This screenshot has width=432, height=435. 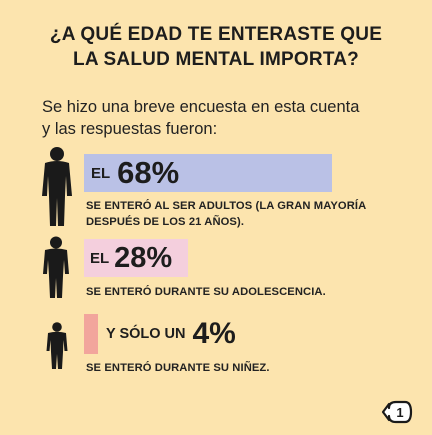 What do you see at coordinates (91, 334) in the screenshot?
I see `stat-bar-children` at bounding box center [91, 334].